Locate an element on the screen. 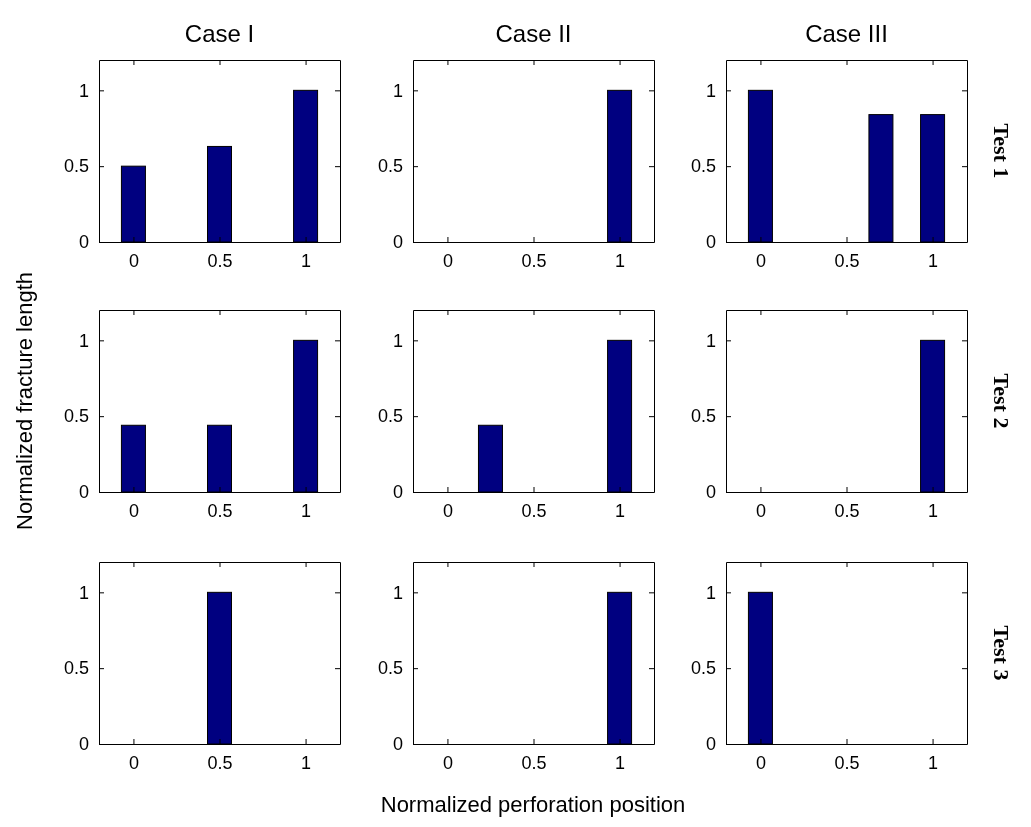 The width and height of the screenshot is (1031, 827). chart-title: Case III is located at coordinates (846, 33).